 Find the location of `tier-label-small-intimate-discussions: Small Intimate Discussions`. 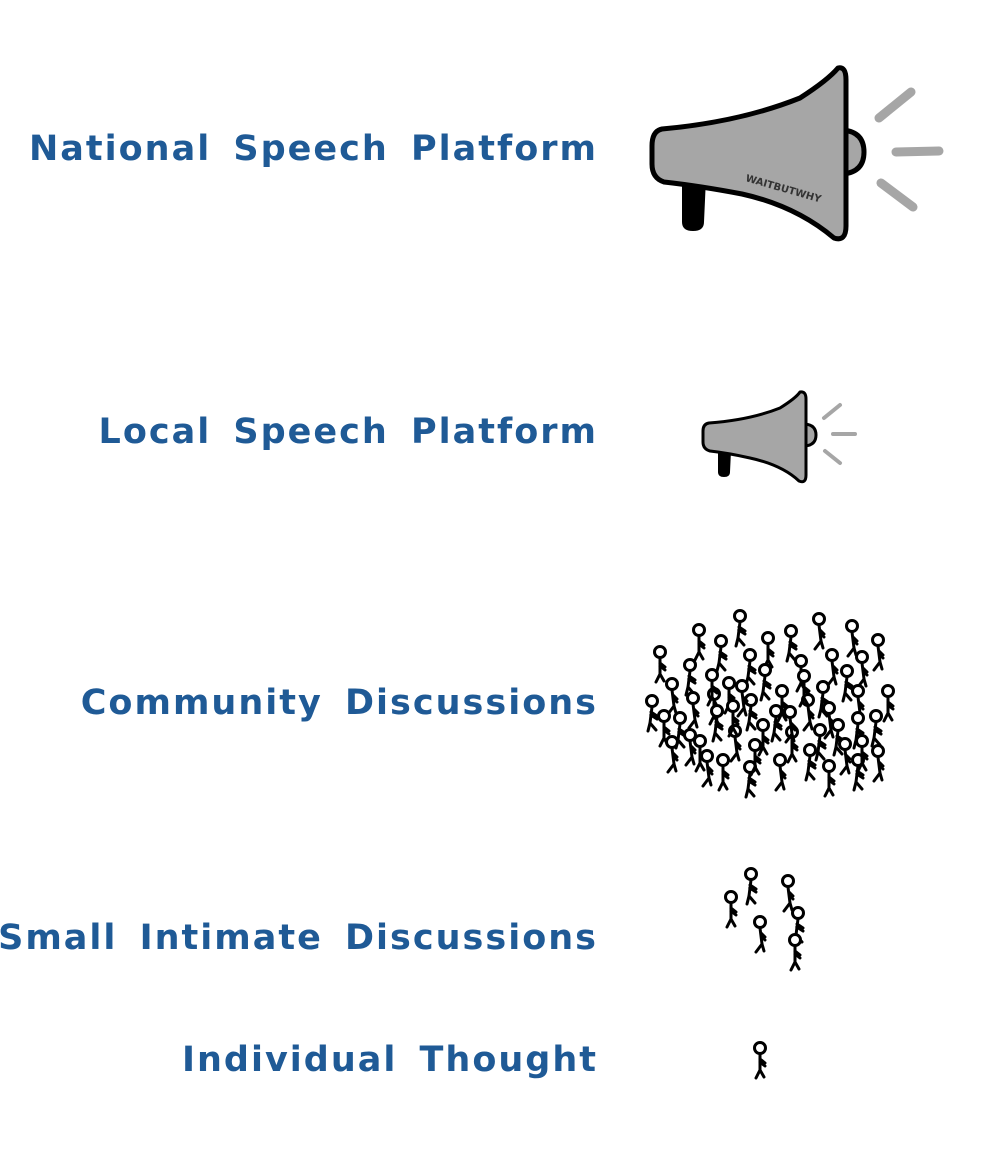

tier-label-small-intimate-discussions: Small Intimate Discussions is located at coordinates (299, 938).